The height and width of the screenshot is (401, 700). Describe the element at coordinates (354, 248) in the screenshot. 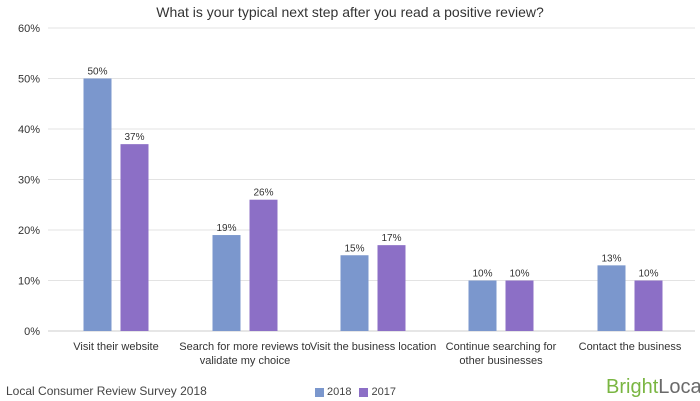

I see `data-label-2018-2: 15%` at that location.